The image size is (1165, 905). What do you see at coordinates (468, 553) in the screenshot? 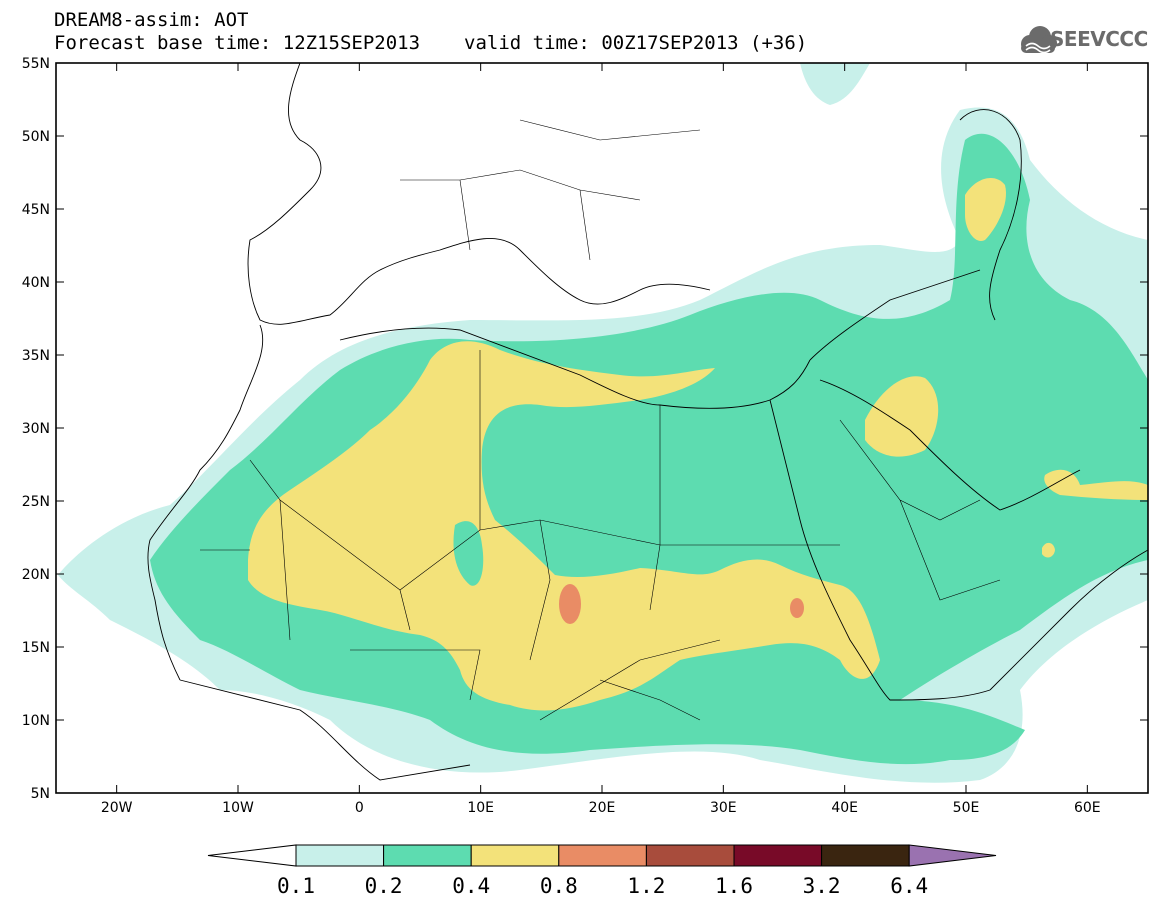
I see `aot-level-0.2-region` at bounding box center [468, 553].